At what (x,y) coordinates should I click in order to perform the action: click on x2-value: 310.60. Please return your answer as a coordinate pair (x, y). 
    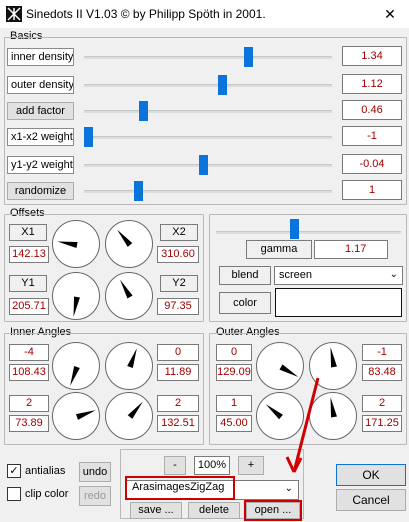
    Looking at the image, I should click on (178, 254).